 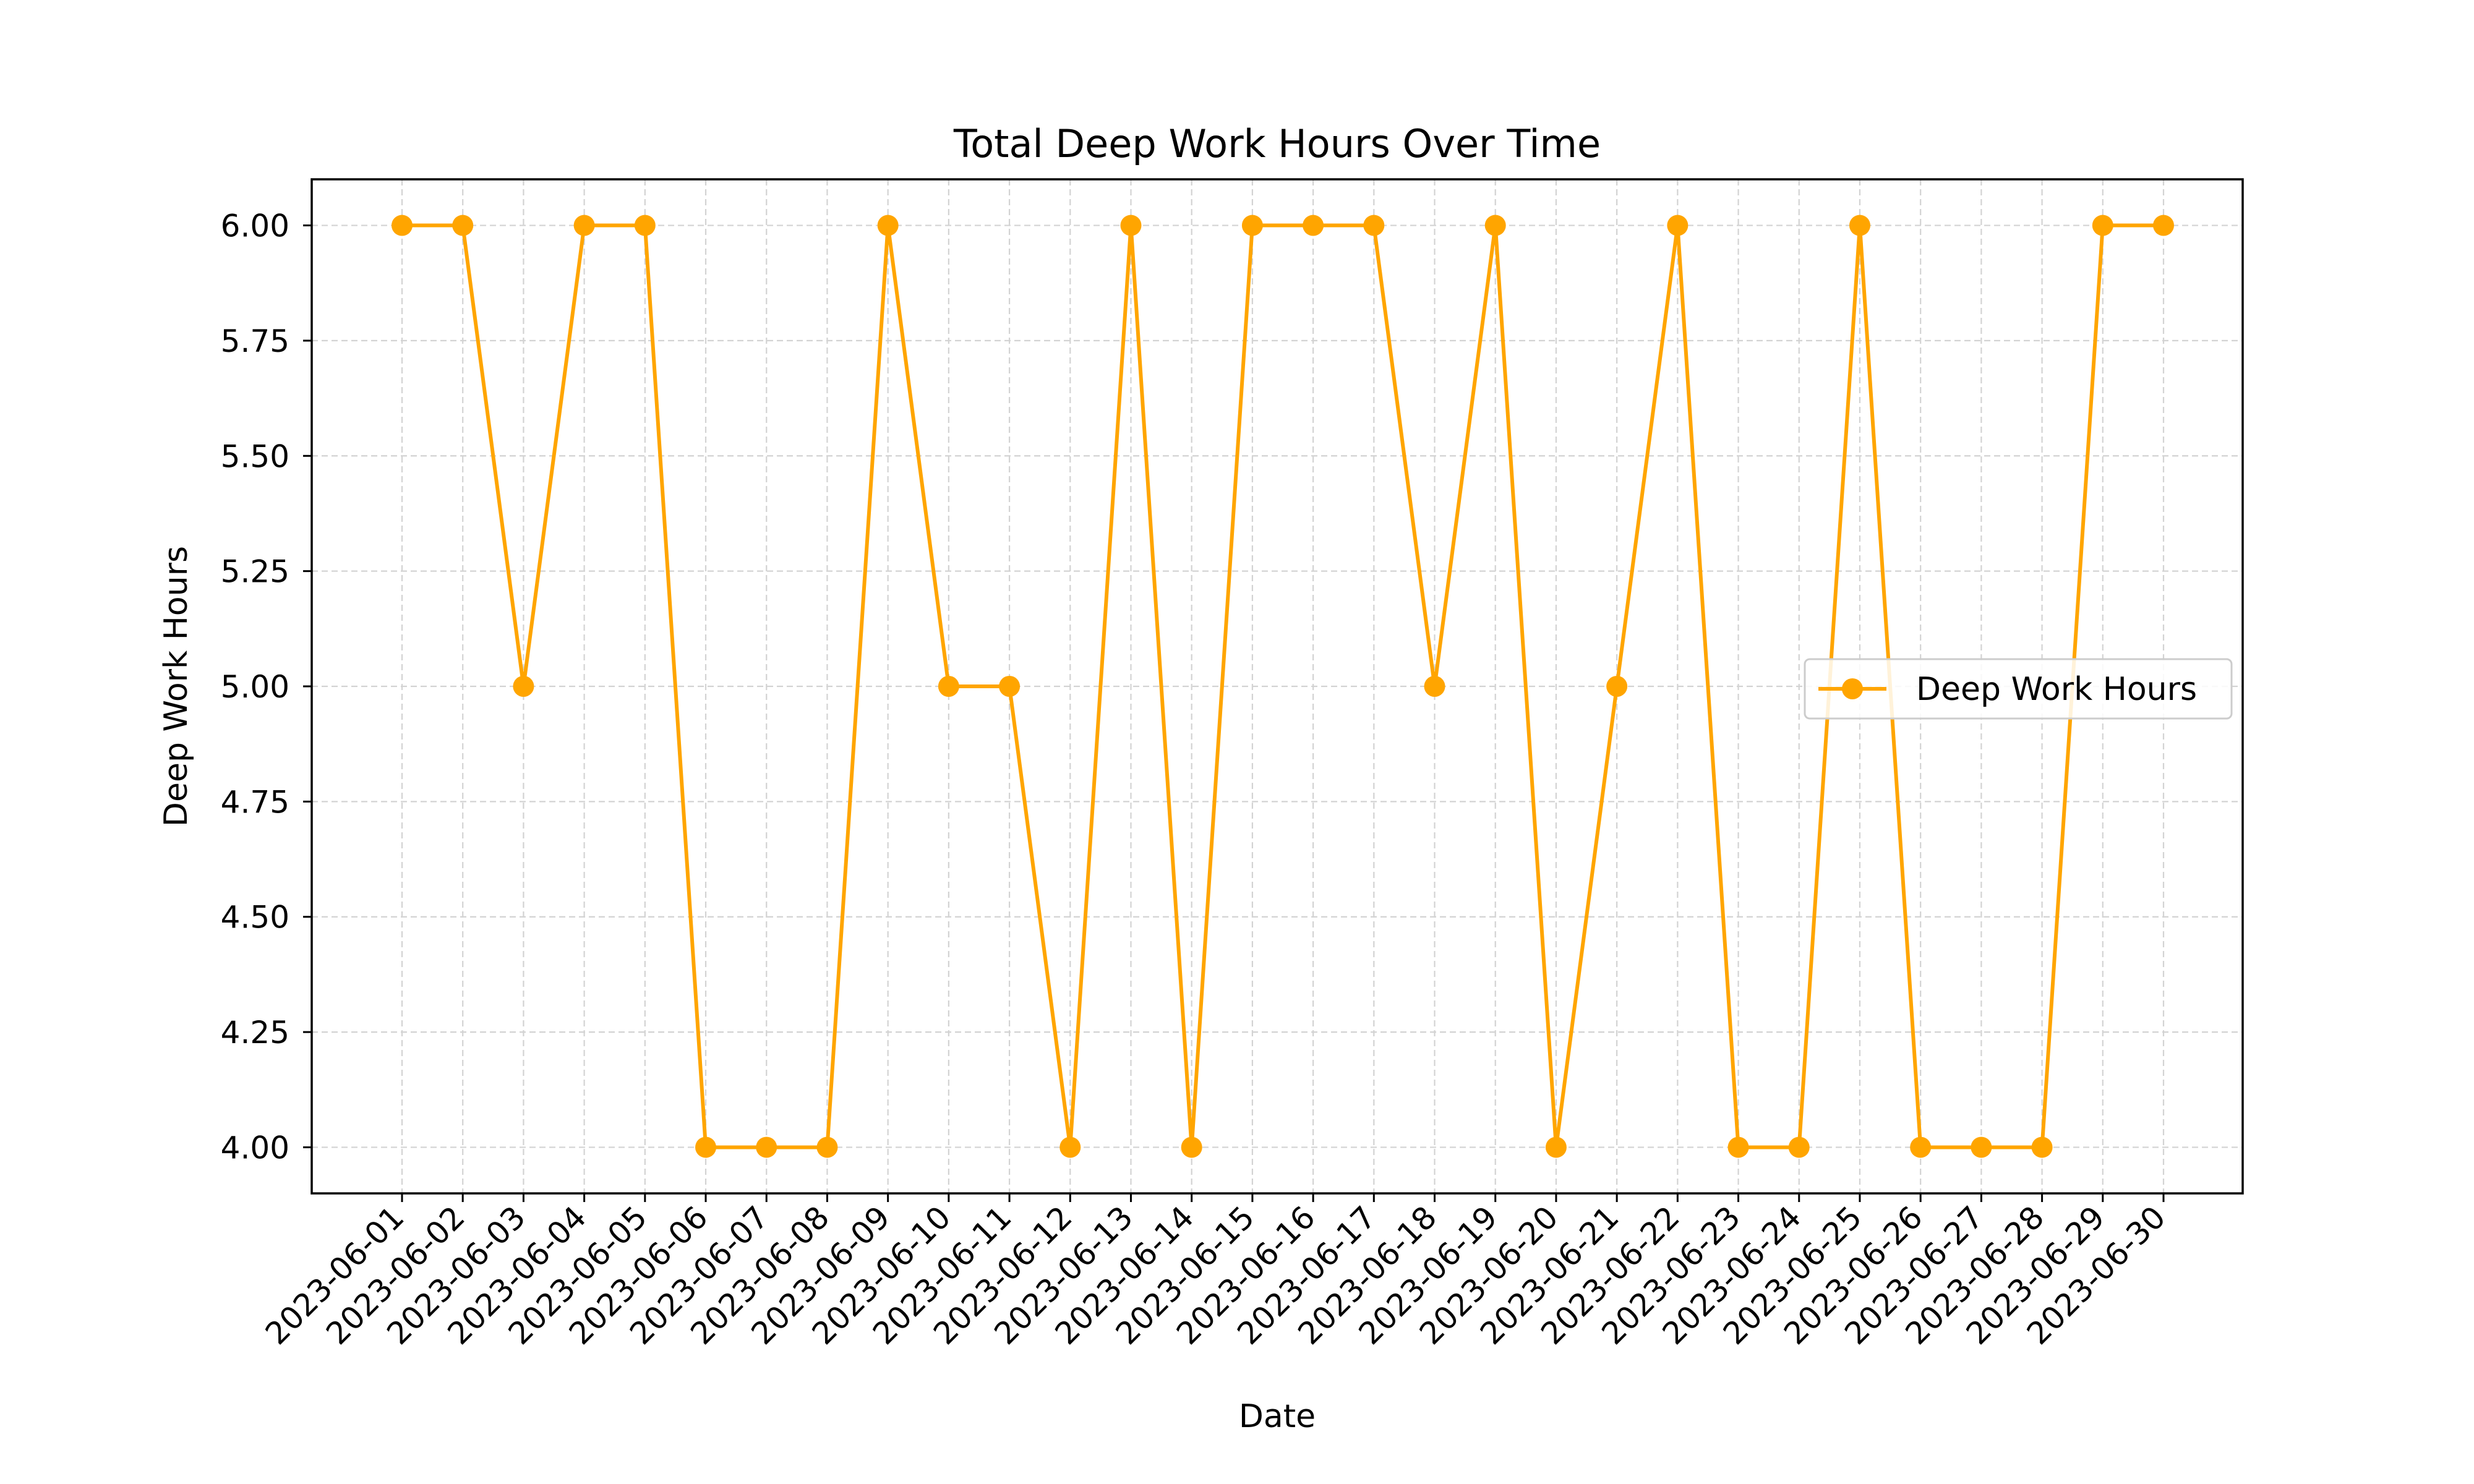 I want to click on y-tick-label: 4.25, so click(x=255, y=1033).